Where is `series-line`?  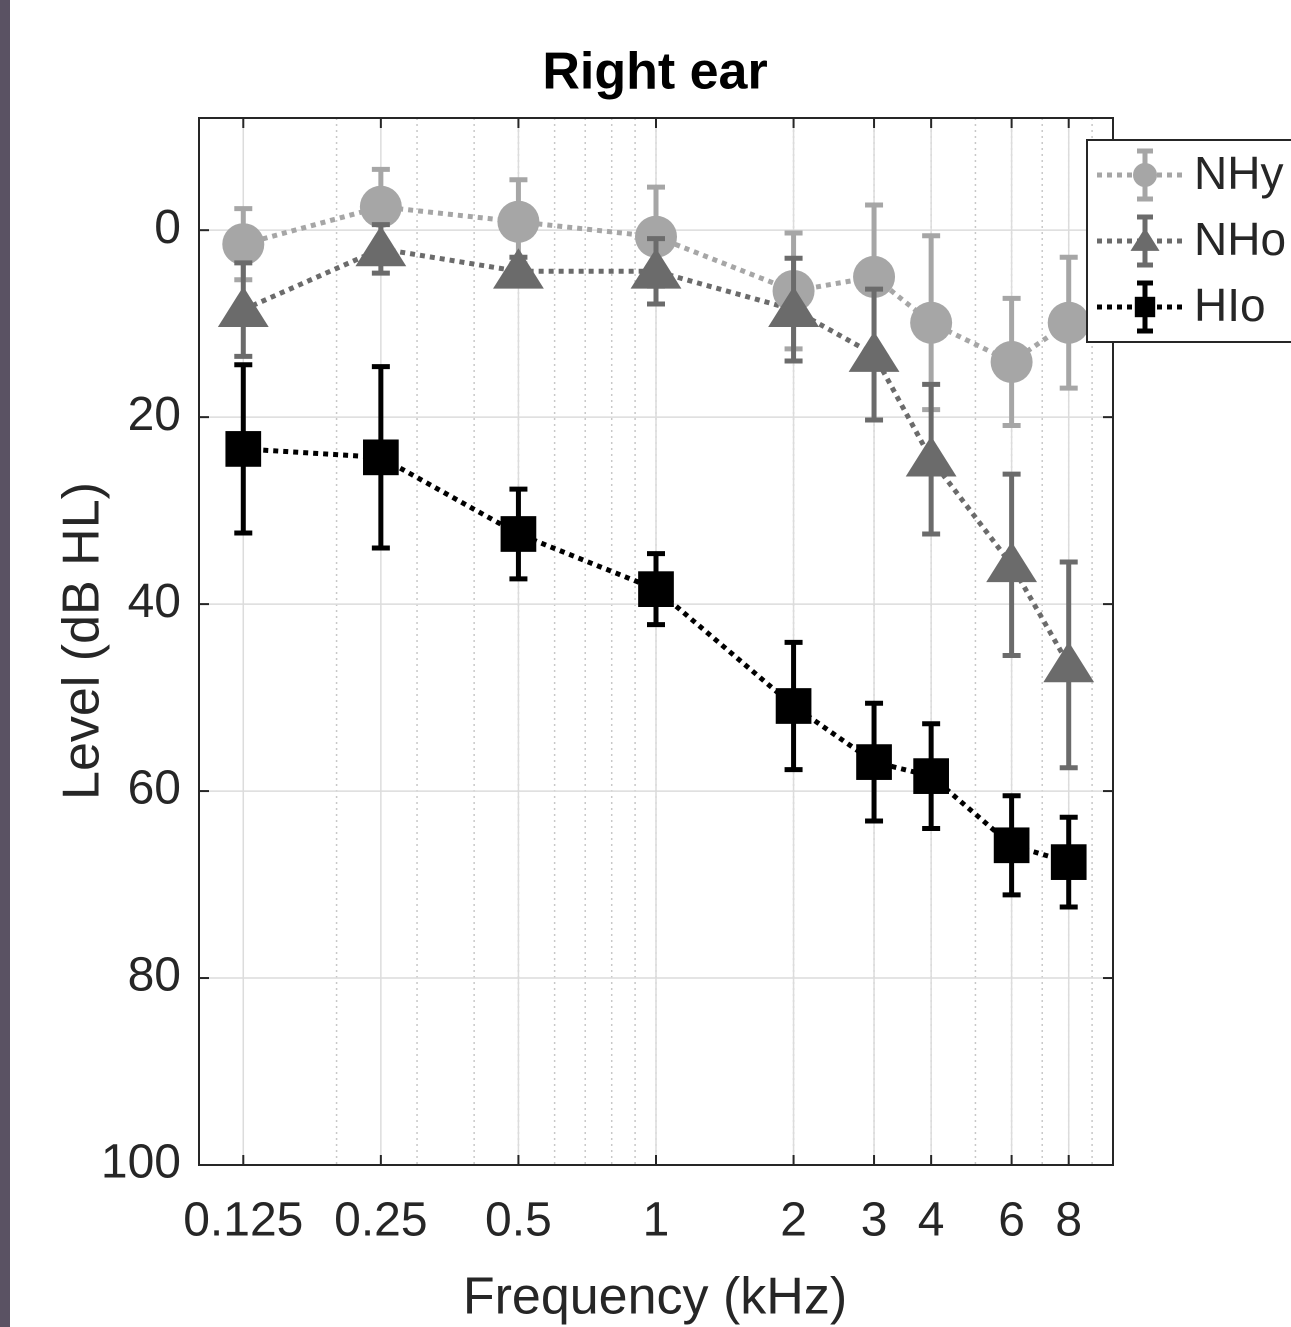 series-line is located at coordinates (656, 284).